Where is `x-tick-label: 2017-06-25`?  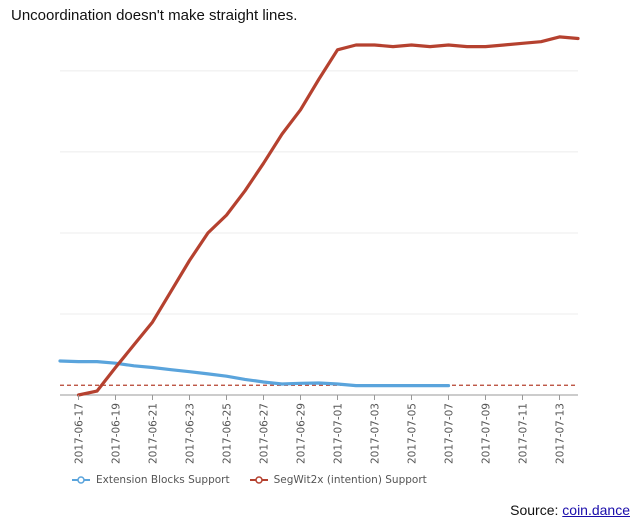 x-tick-label: 2017-06-25 is located at coordinates (228, 433).